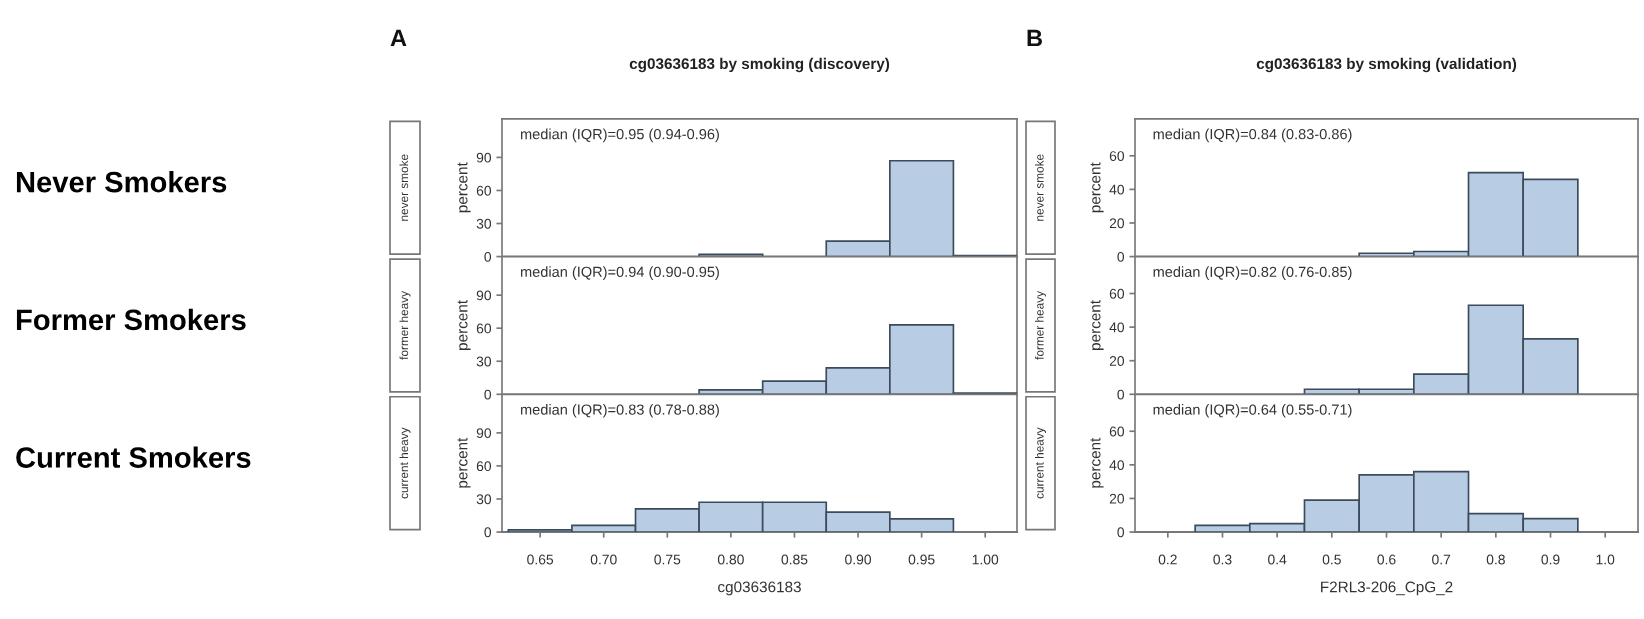 This screenshot has height=619, width=1644. Describe the element at coordinates (1277, 559) in the screenshot. I see `x-tick-label: 0.4` at that location.